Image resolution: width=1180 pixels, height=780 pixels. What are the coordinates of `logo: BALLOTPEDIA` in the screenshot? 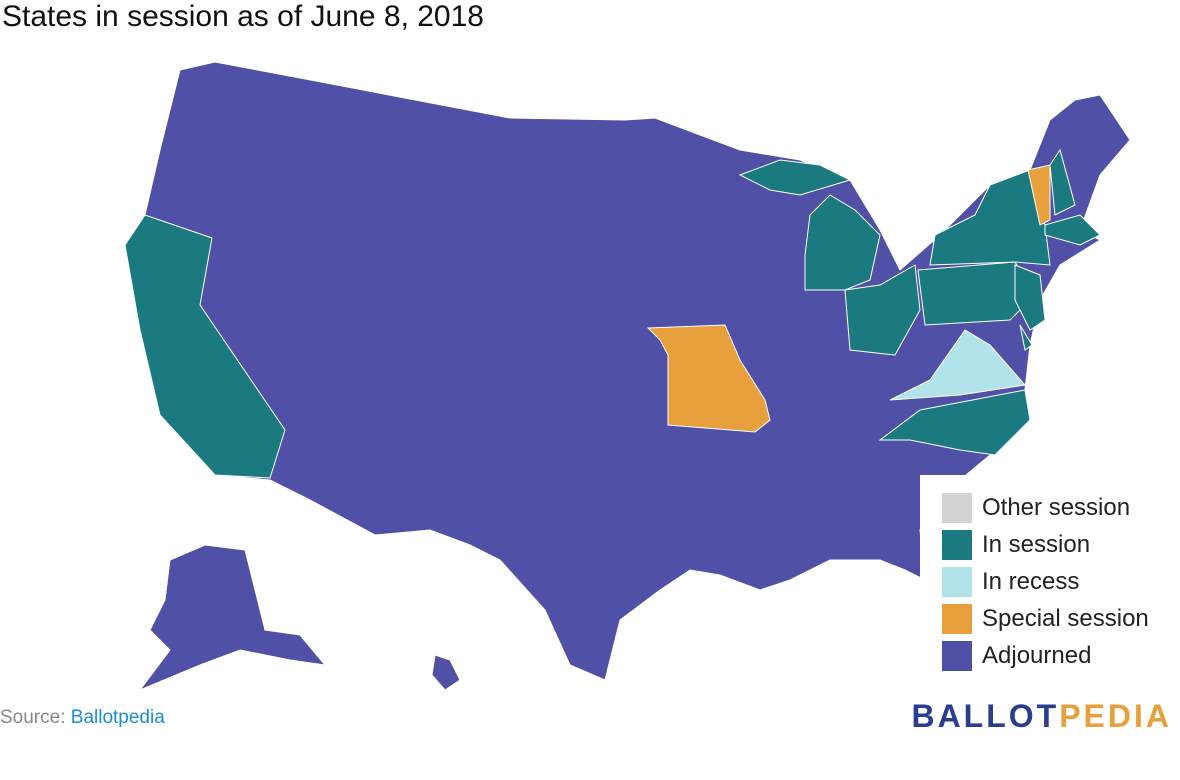 It's located at (1041, 716).